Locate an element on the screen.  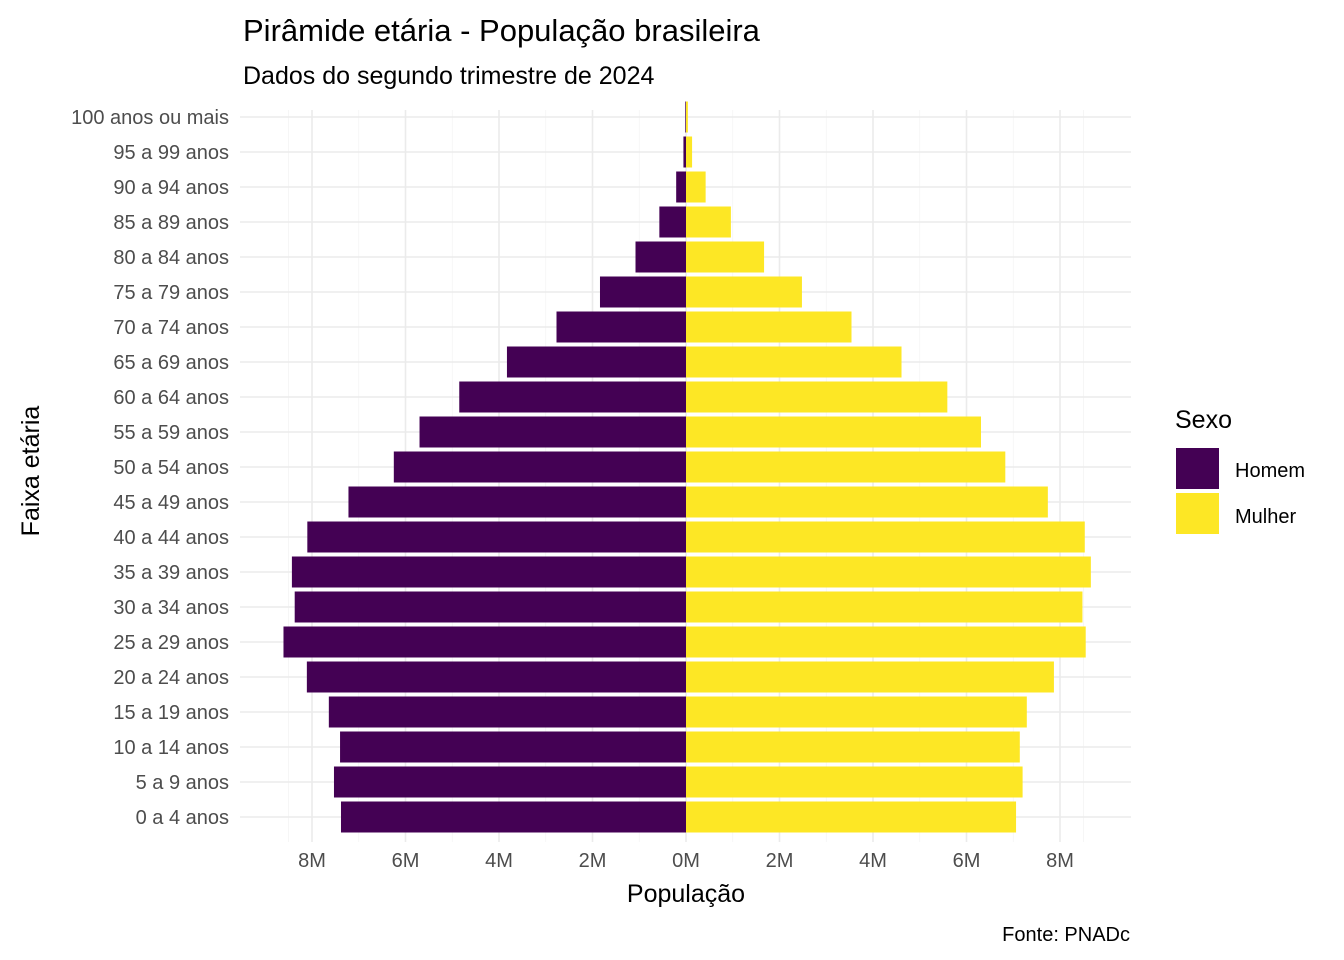
y-tick-label: 55 a 59 anos is located at coordinates (171, 433).